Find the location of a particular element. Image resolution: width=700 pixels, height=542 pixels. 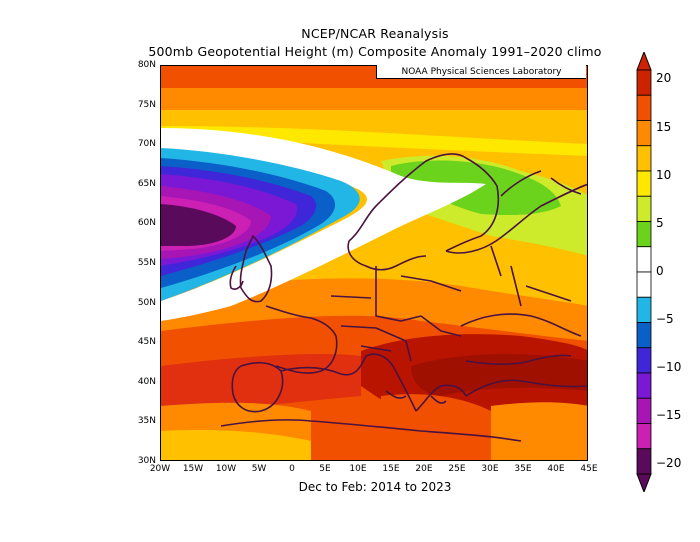

colorbar-label: −20 is located at coordinates (669, 463).